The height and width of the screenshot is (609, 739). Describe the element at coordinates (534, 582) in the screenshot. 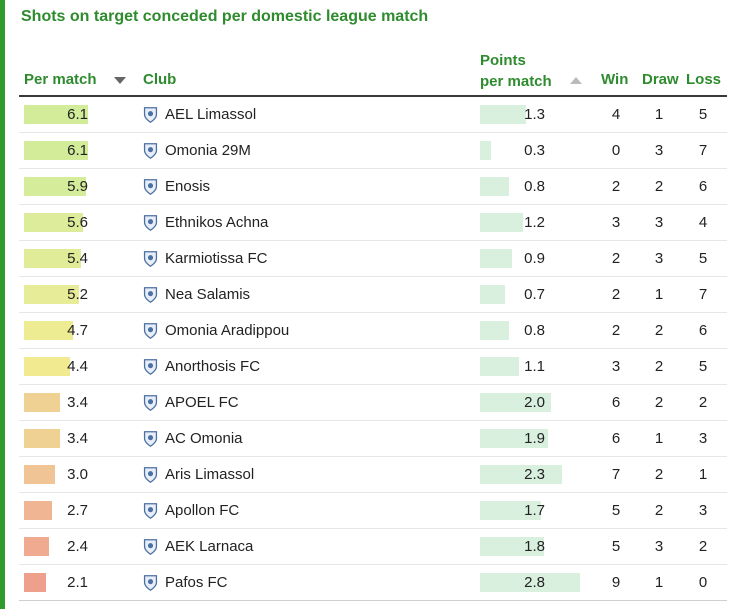

I see `points-per-match-value: 2.8` at that location.